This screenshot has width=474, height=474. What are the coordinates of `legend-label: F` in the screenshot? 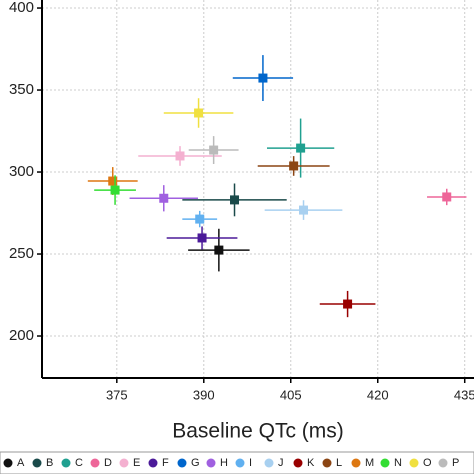 It's located at (165, 463).